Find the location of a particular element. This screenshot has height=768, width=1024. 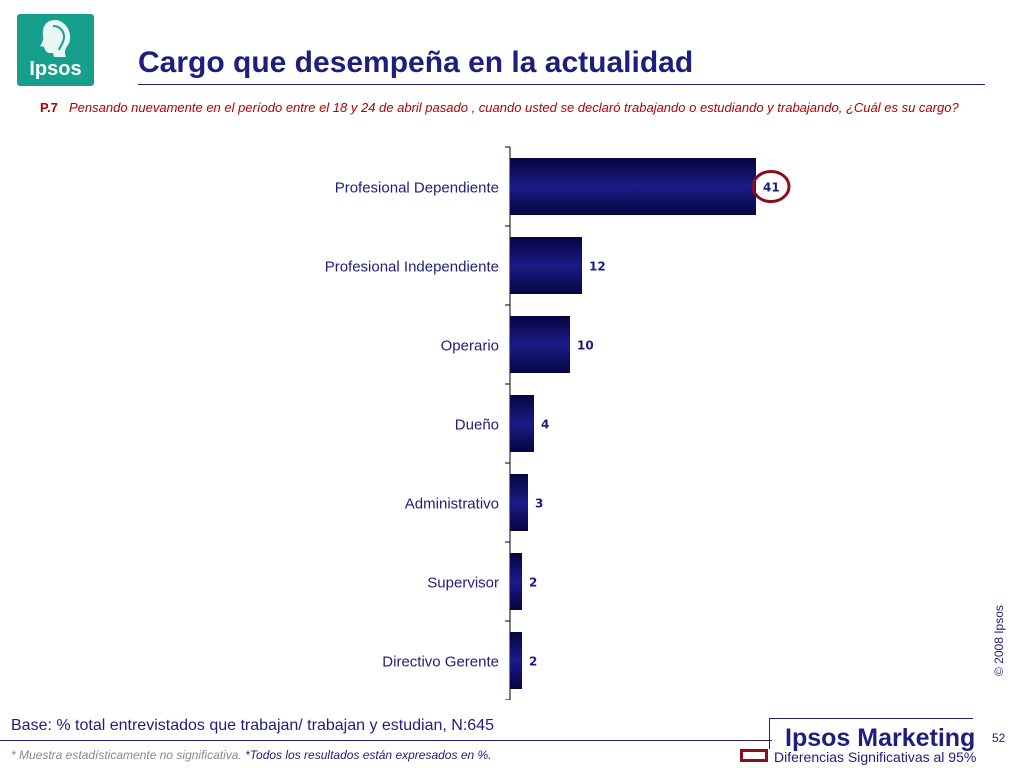

category-label: Profesional Independiente is located at coordinates (412, 267).